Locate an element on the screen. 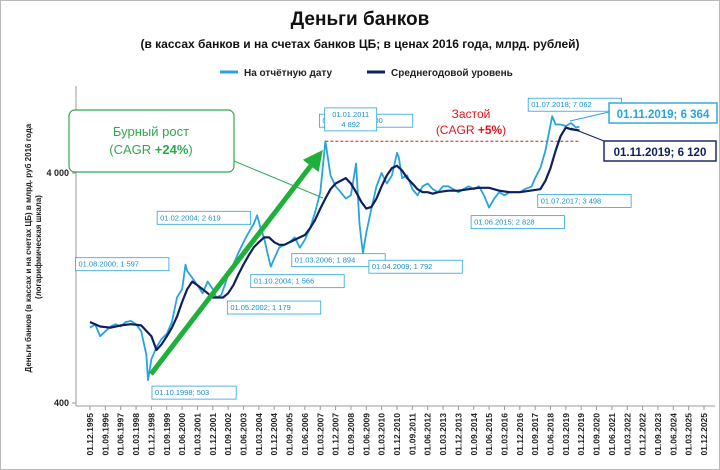 The height and width of the screenshot is (470, 720). legend-label-average: Среднегодовой уровень is located at coordinates (452, 73).